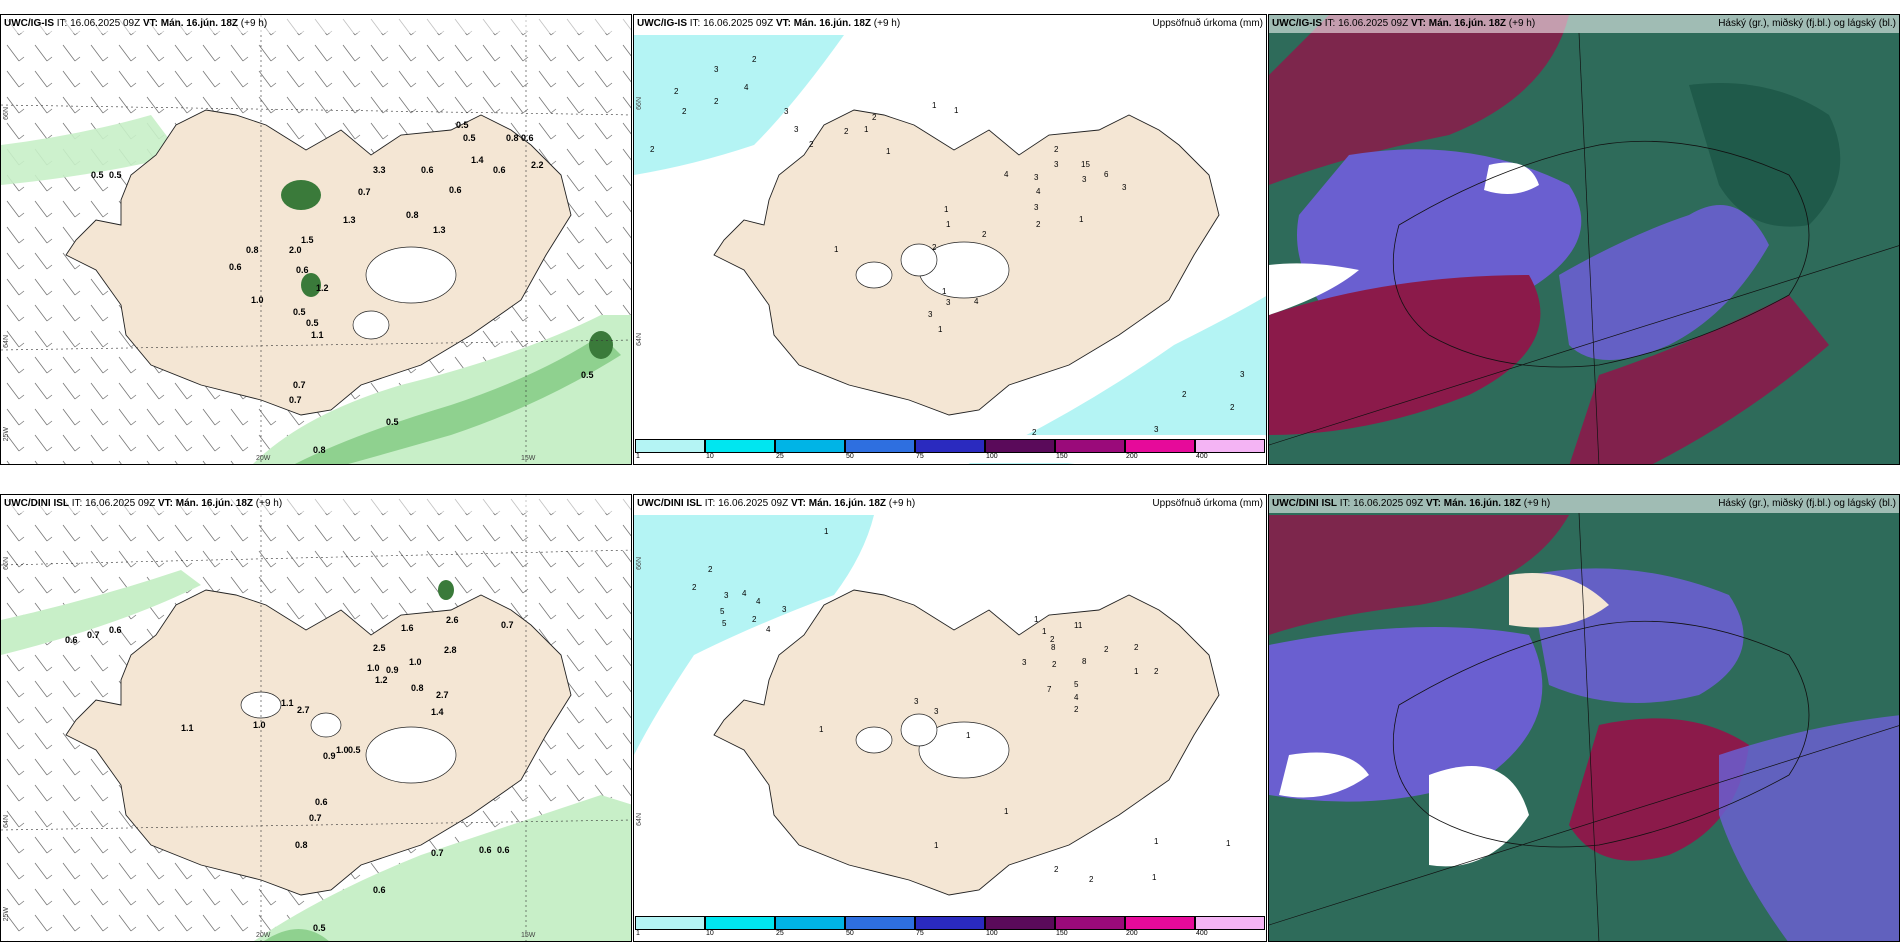 Image resolution: width=1900 pixels, height=950 pixels. What do you see at coordinates (638, 933) in the screenshot?
I see `colorbar-tick: 1` at bounding box center [638, 933].